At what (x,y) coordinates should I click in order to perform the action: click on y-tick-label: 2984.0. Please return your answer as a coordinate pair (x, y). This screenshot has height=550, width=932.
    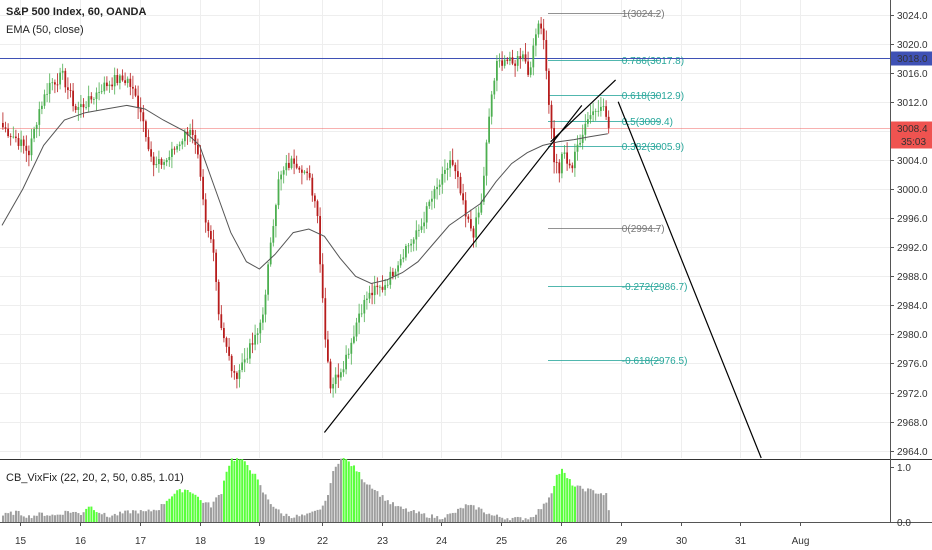
    Looking at the image, I should click on (912, 306).